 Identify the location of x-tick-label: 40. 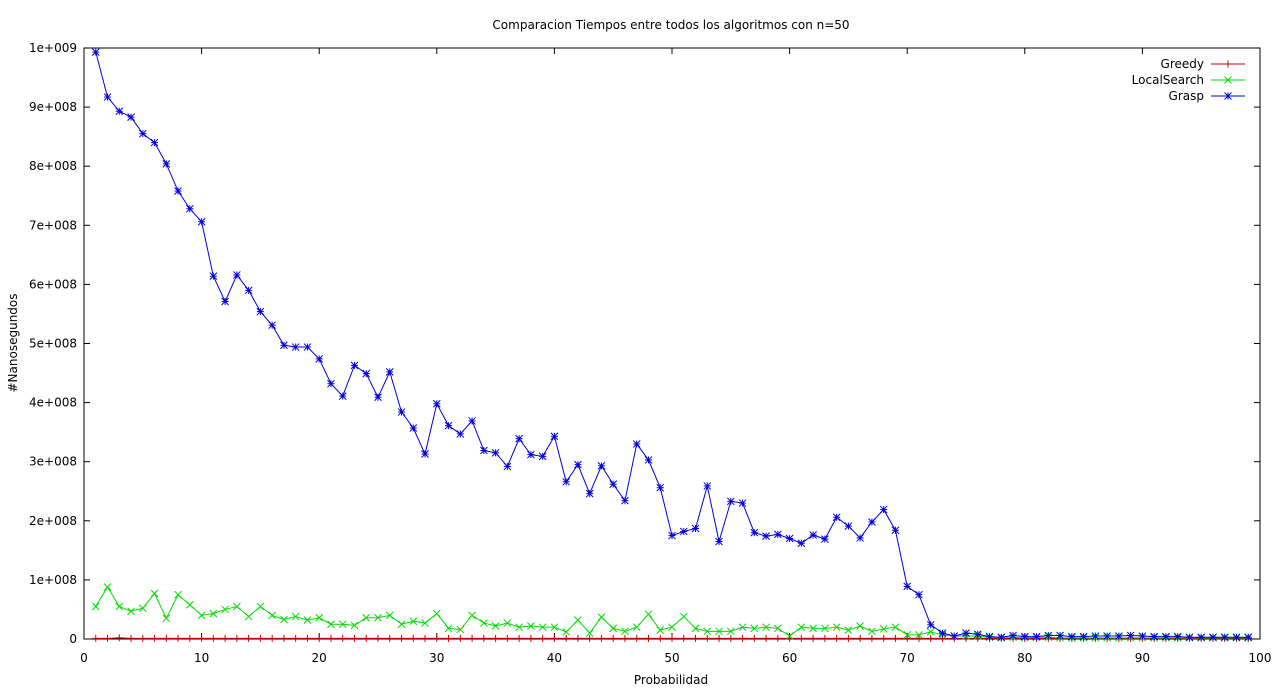
(554, 658).